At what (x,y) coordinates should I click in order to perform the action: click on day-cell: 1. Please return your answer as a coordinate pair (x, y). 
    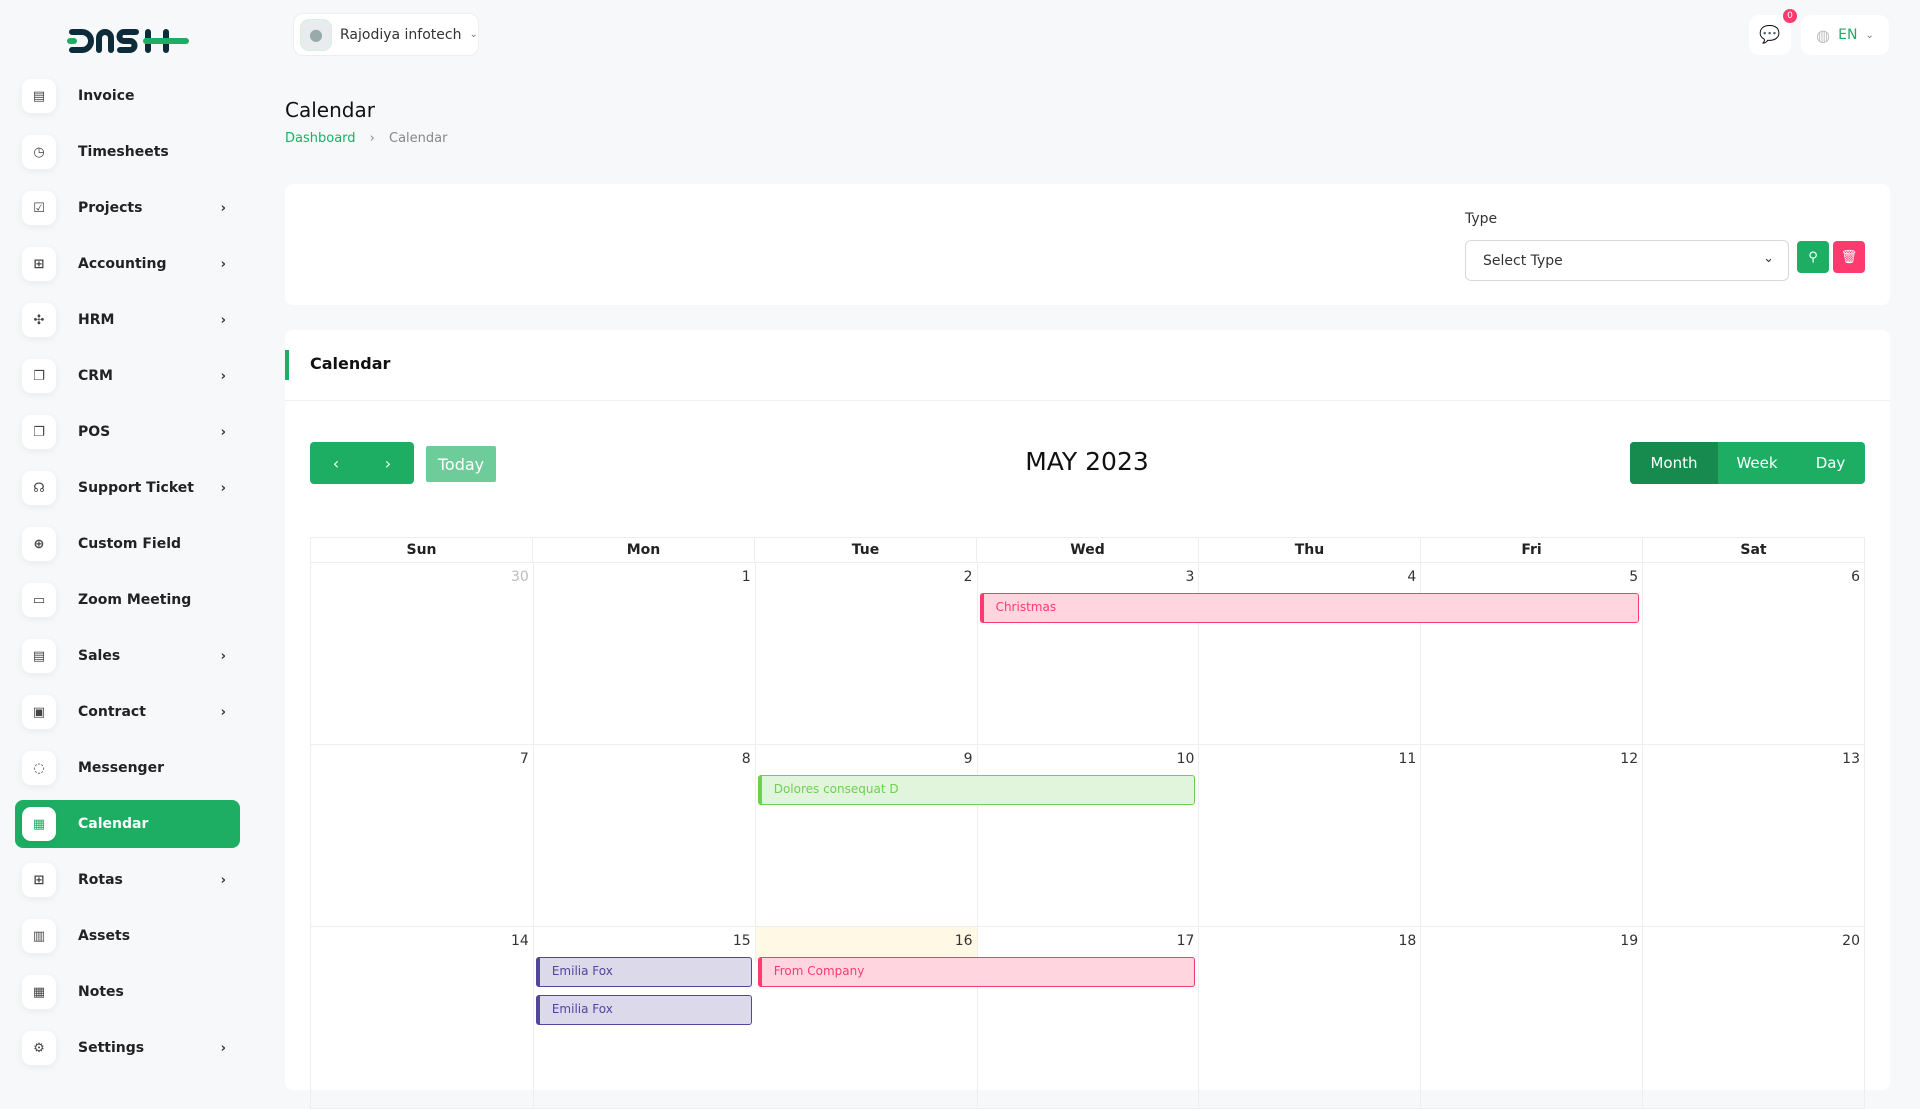
    Looking at the image, I should click on (643, 653).